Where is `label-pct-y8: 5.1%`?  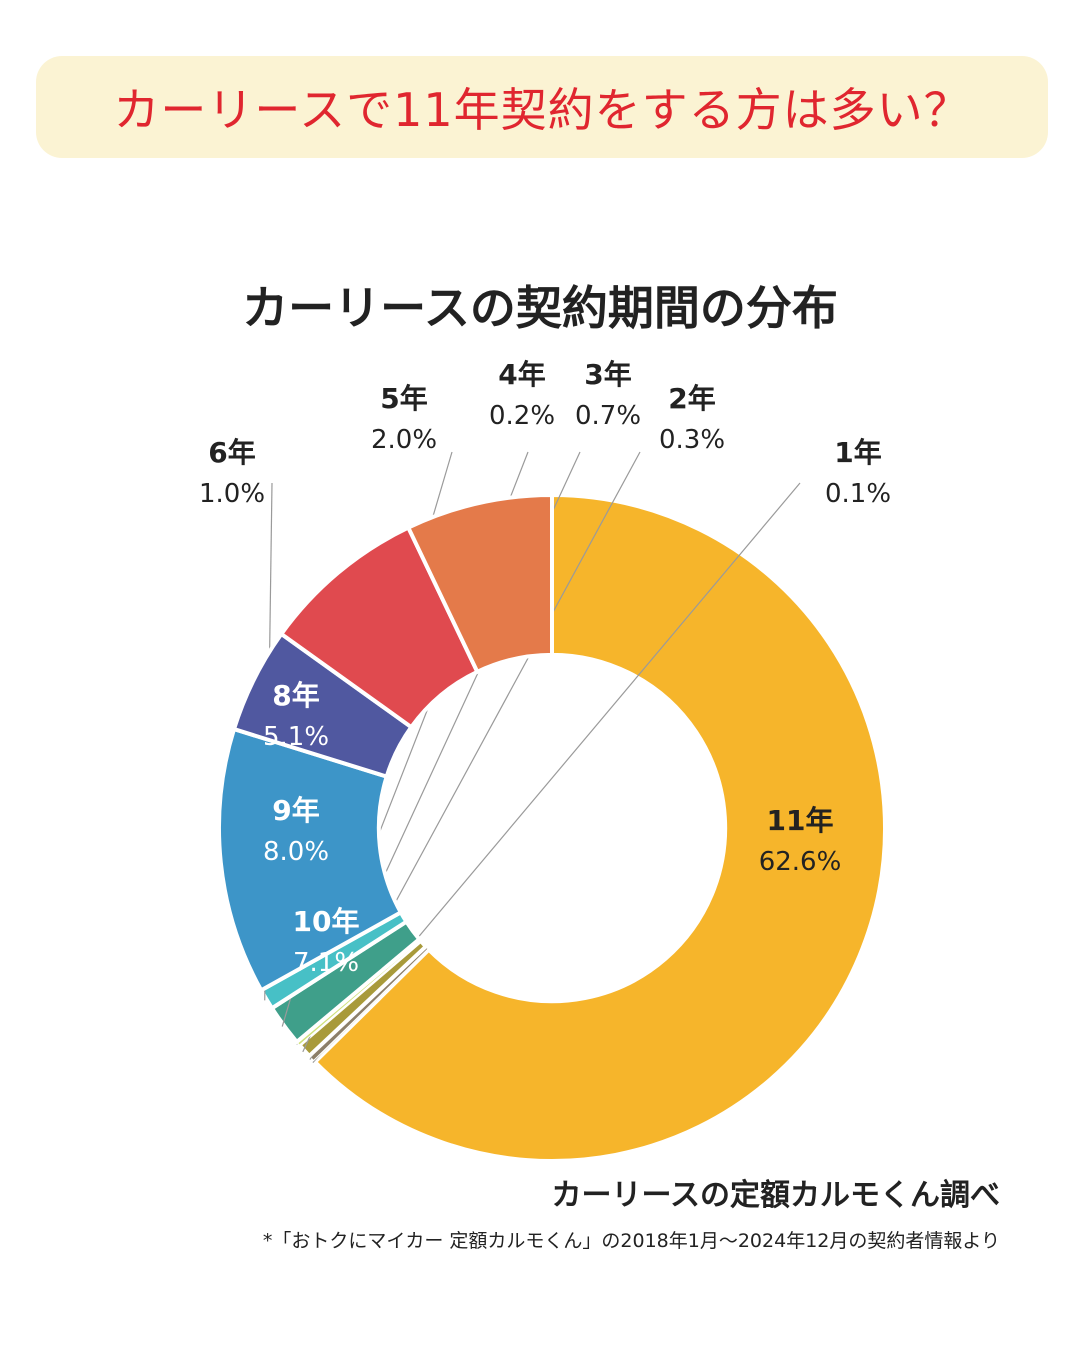 label-pct-y8: 5.1% is located at coordinates (296, 737).